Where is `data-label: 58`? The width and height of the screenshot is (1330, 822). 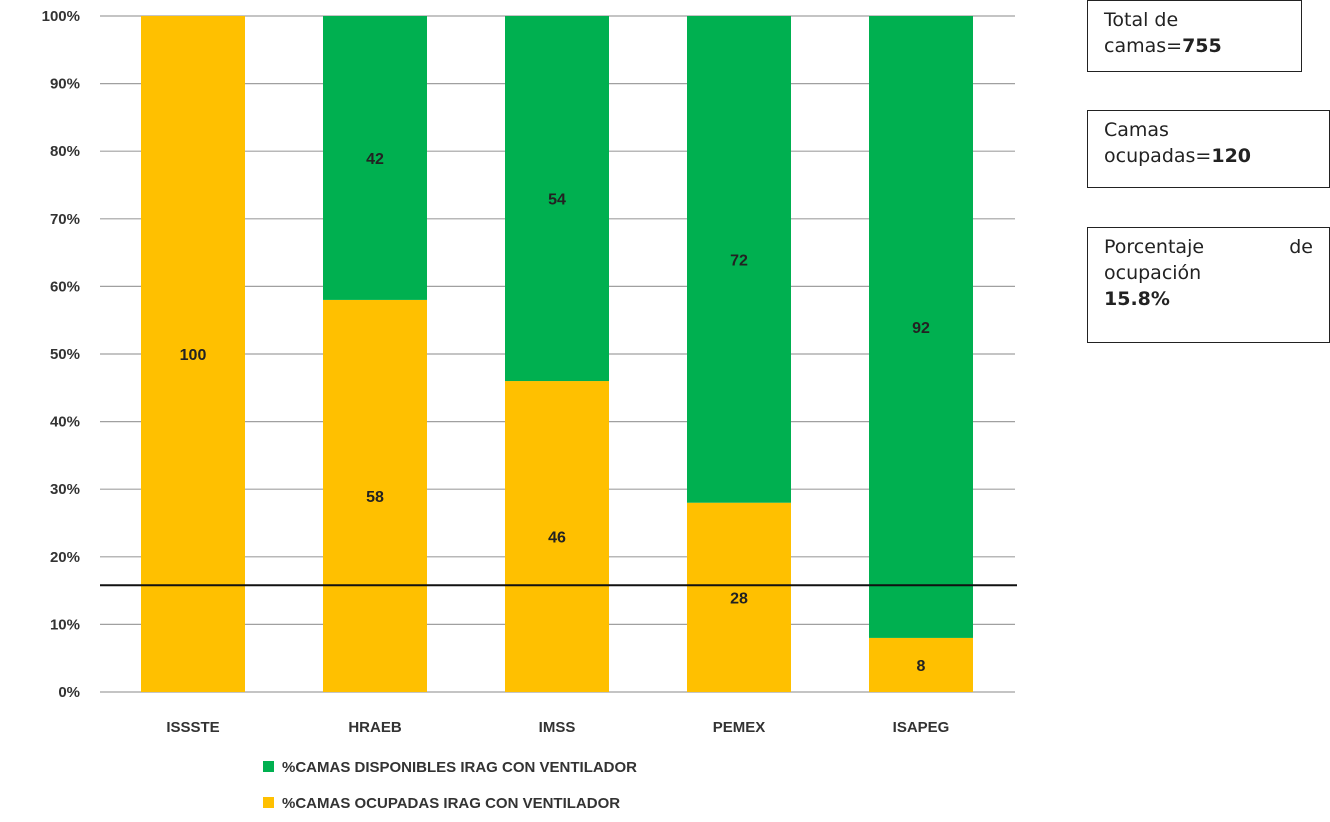 data-label: 58 is located at coordinates (375, 497).